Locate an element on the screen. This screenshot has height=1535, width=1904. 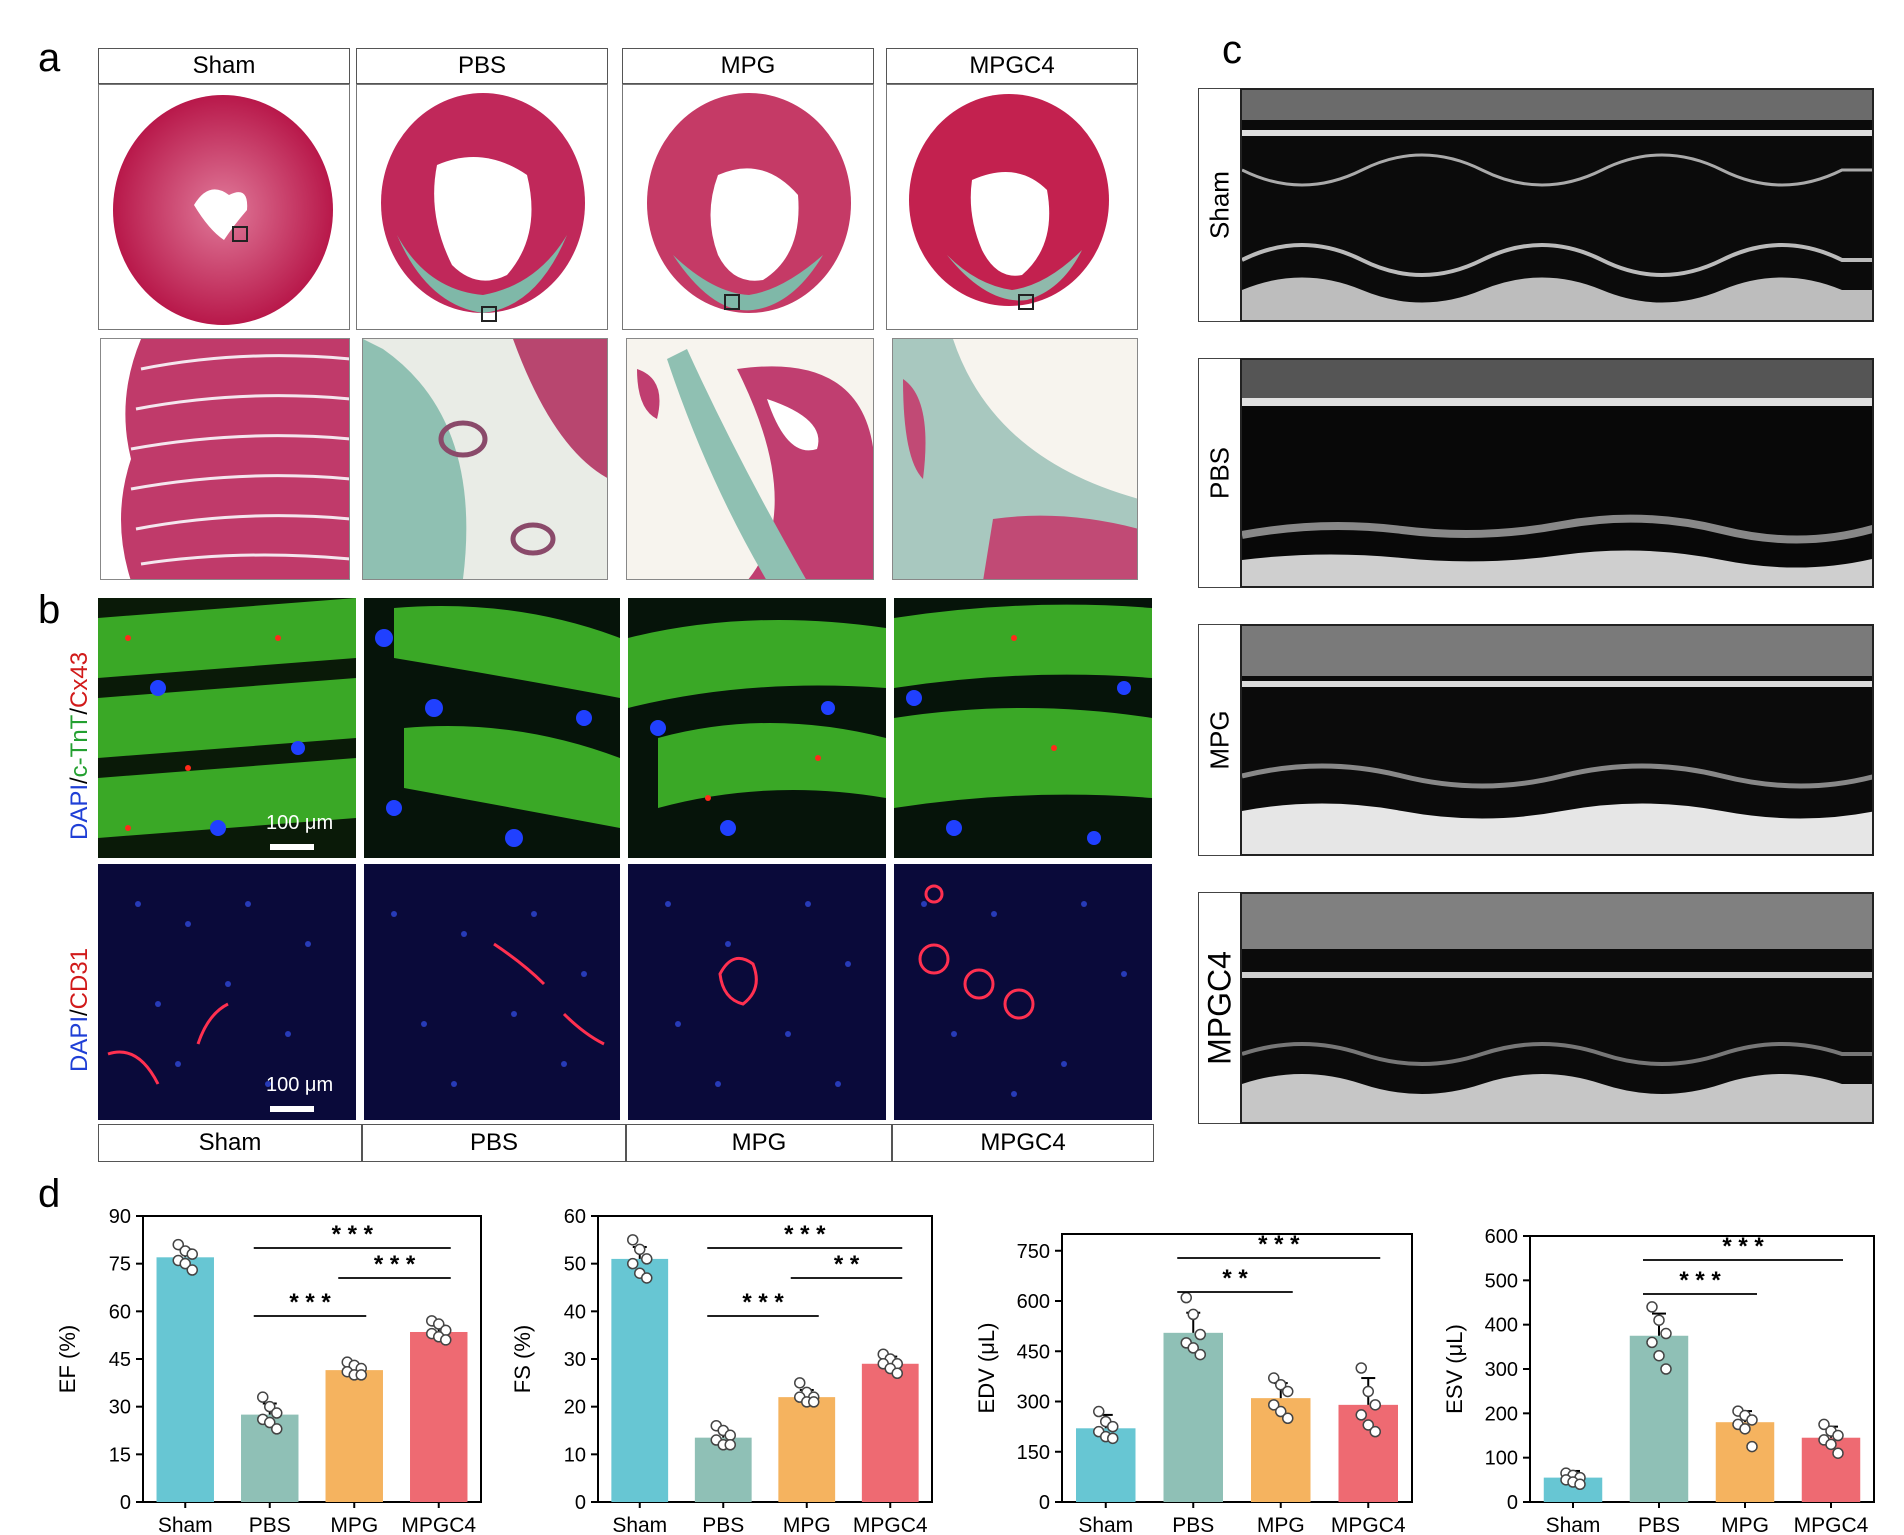
heart-section-pbs is located at coordinates (482, 207).